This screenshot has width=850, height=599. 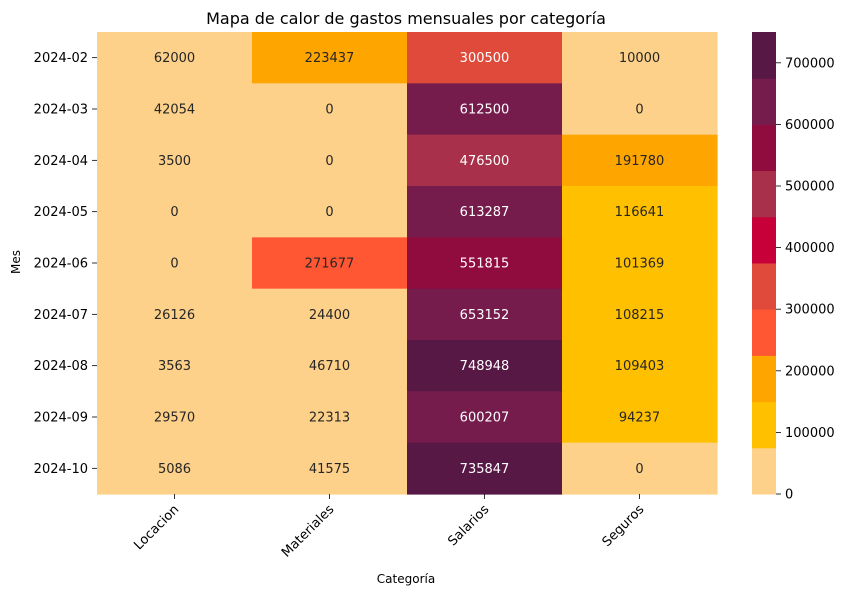 I want to click on cell-value-label: 46710, so click(x=329, y=366).